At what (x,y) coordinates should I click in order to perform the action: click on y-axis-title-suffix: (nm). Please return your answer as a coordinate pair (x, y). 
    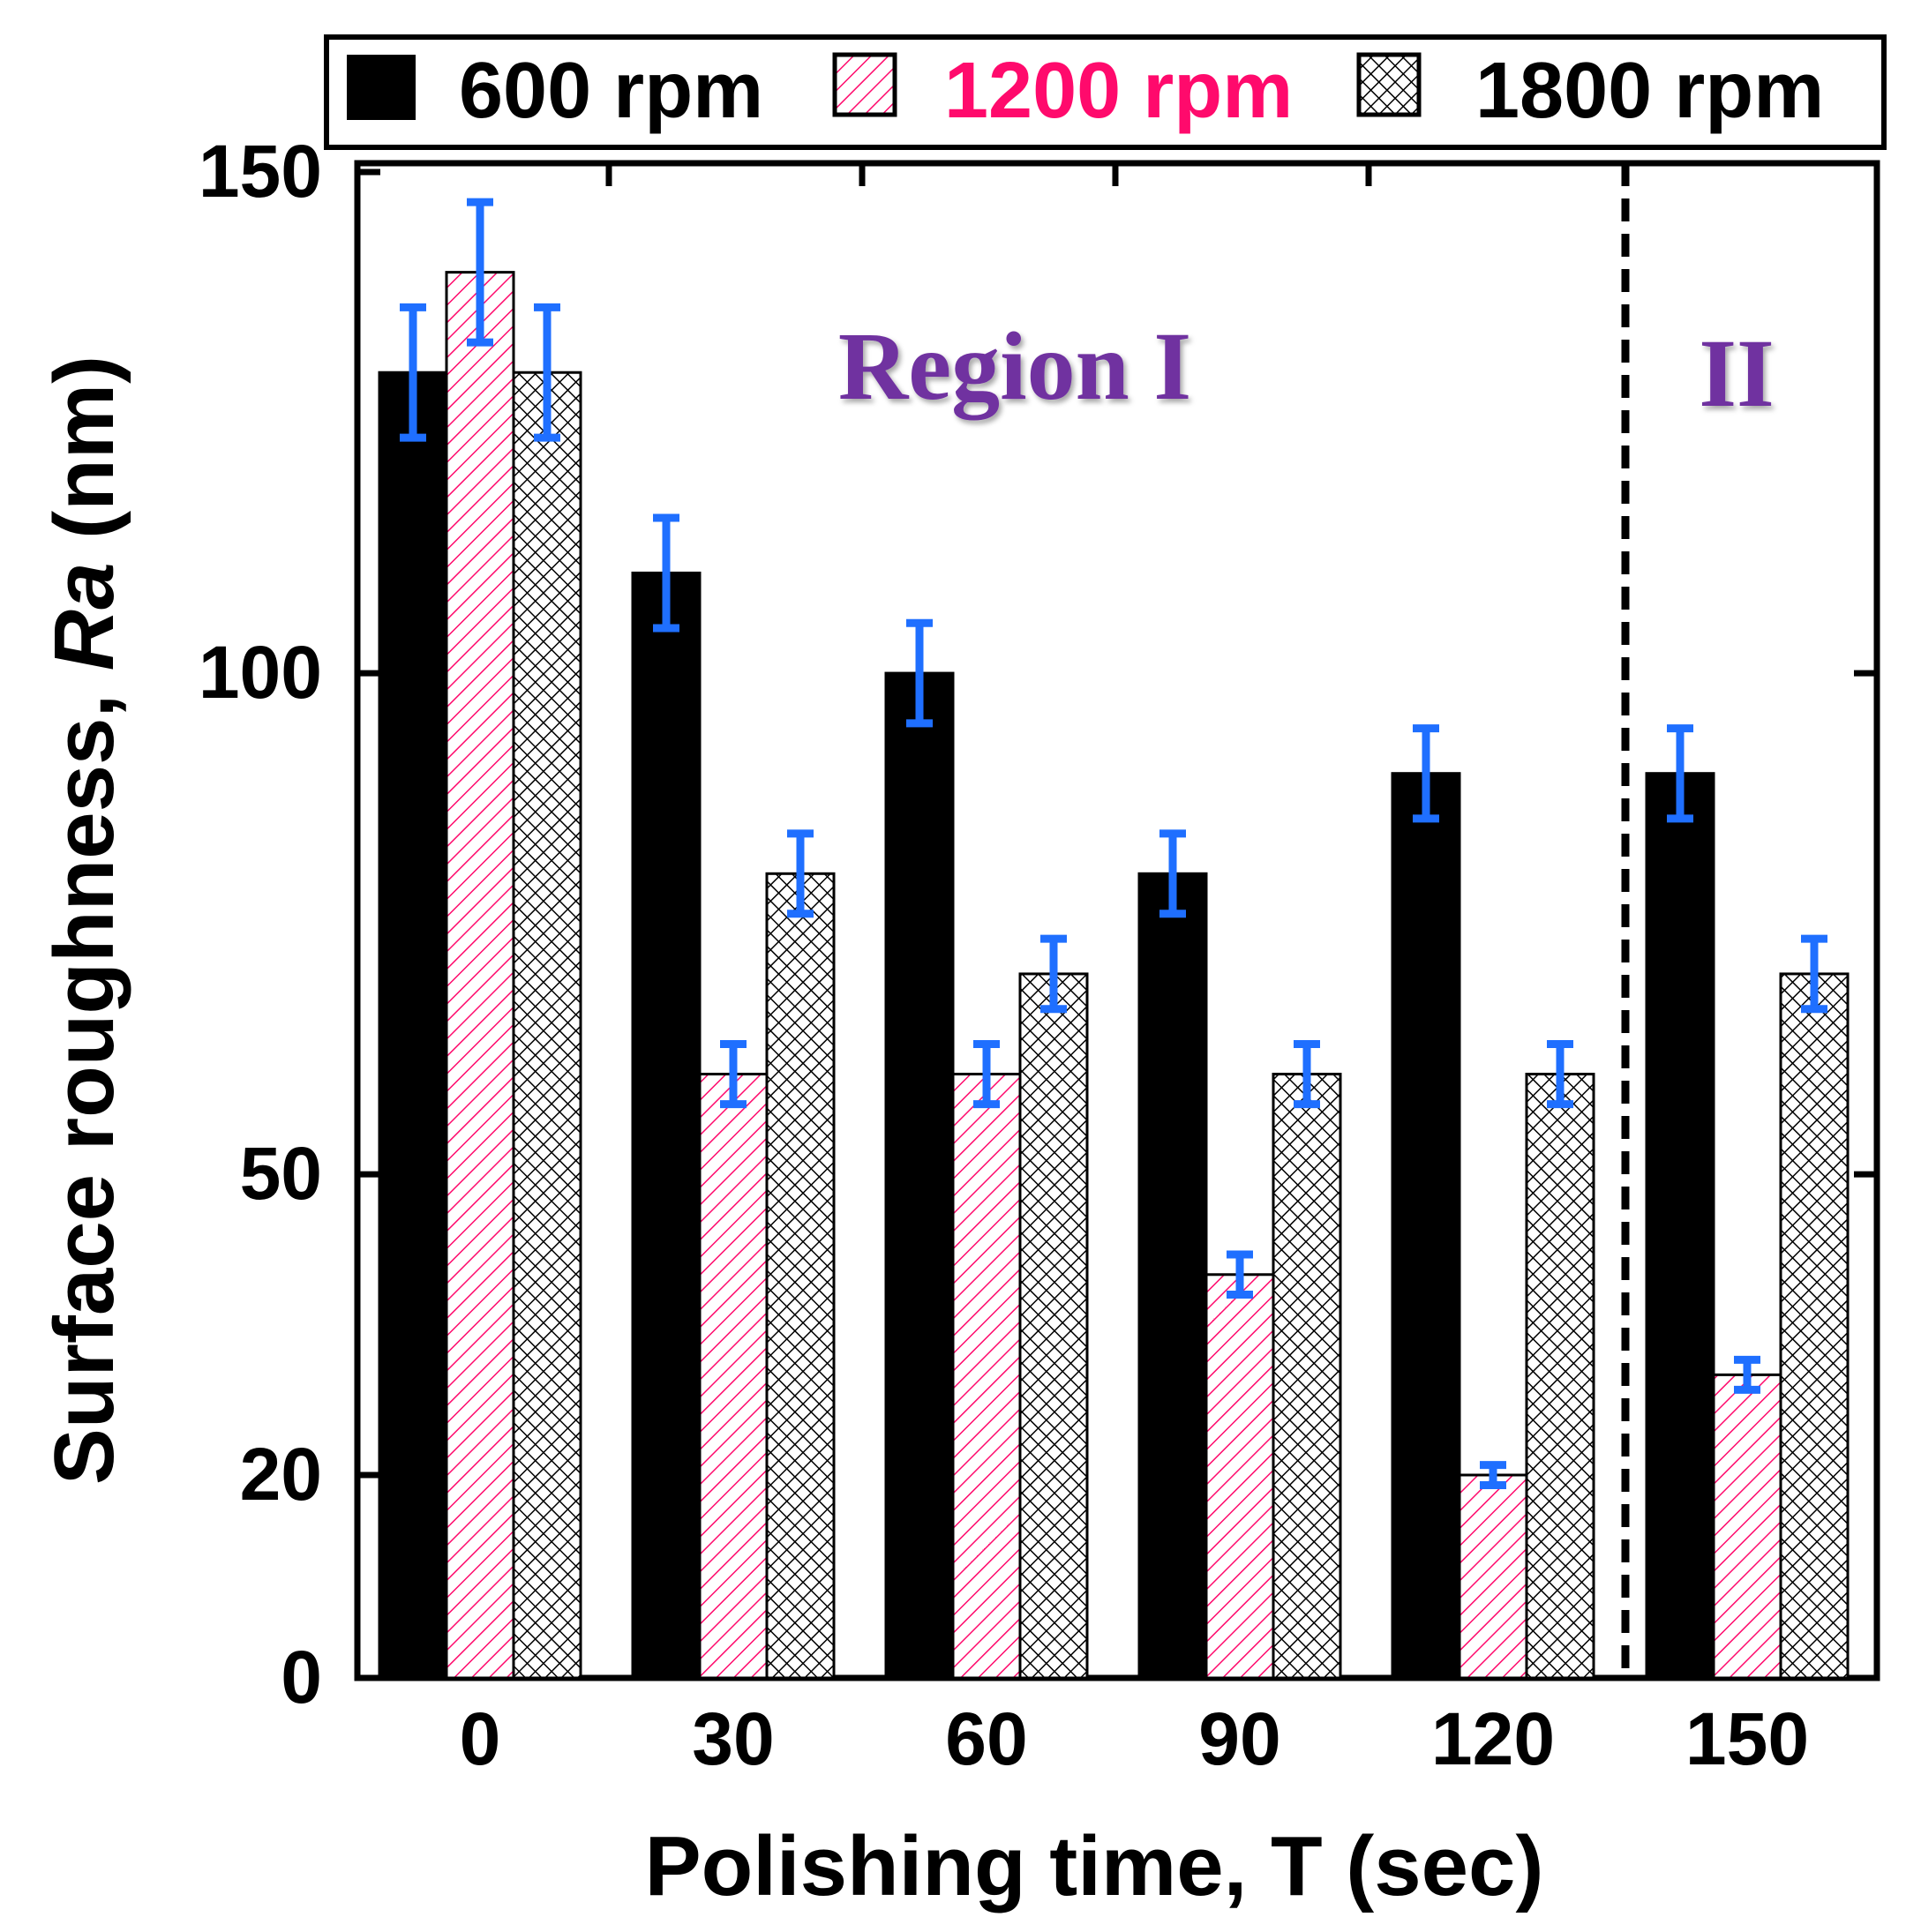
    Looking at the image, I should click on (84, 460).